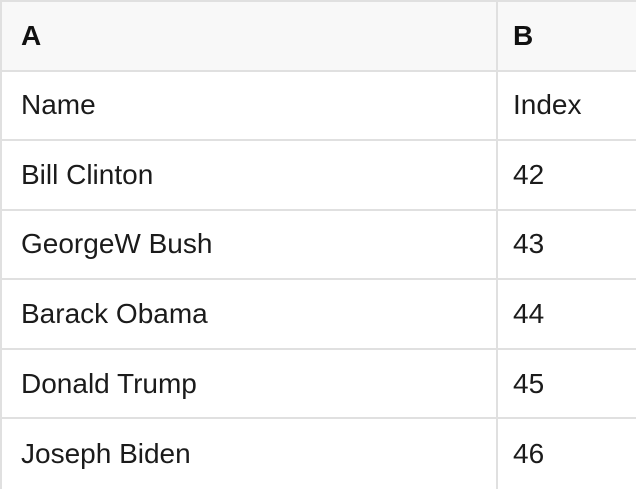 The width and height of the screenshot is (636, 489). What do you see at coordinates (567, 384) in the screenshot?
I see `cell-b5: 45` at bounding box center [567, 384].